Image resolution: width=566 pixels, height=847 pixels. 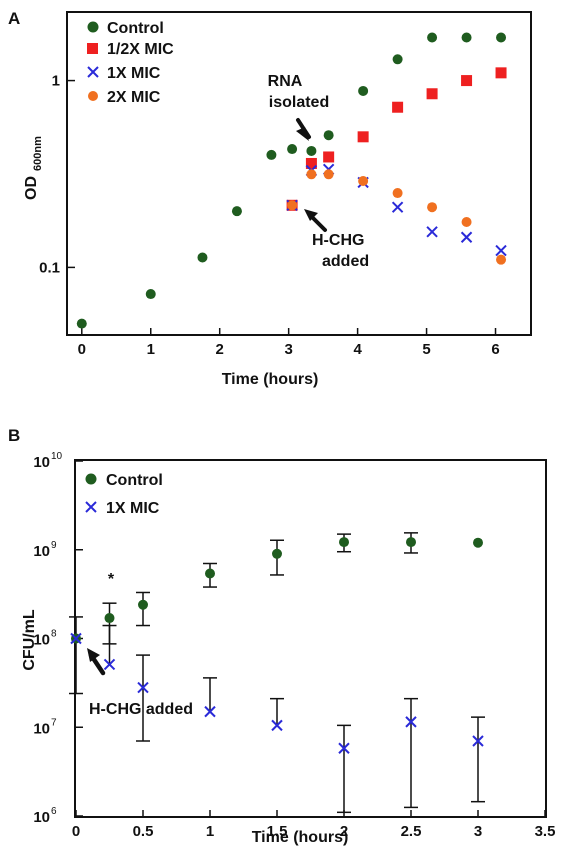 What do you see at coordinates (93, 27) in the screenshot?
I see `legend-marker-control` at bounding box center [93, 27].